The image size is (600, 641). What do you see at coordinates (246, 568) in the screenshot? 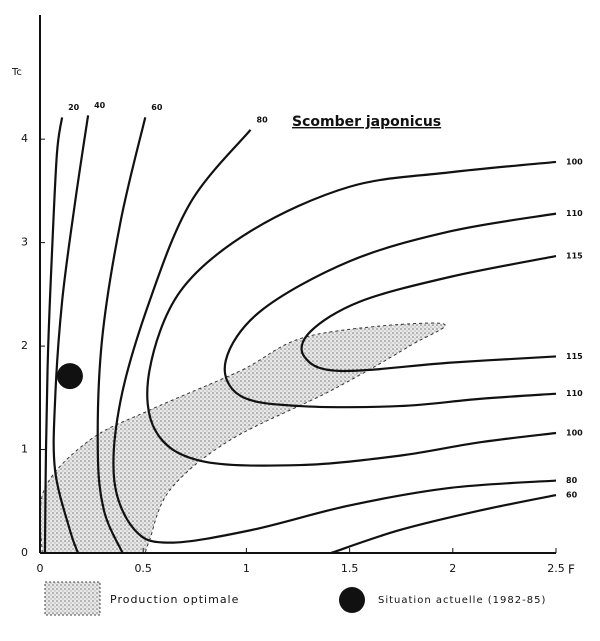
I see `x-tick-label: 1` at bounding box center [246, 568].